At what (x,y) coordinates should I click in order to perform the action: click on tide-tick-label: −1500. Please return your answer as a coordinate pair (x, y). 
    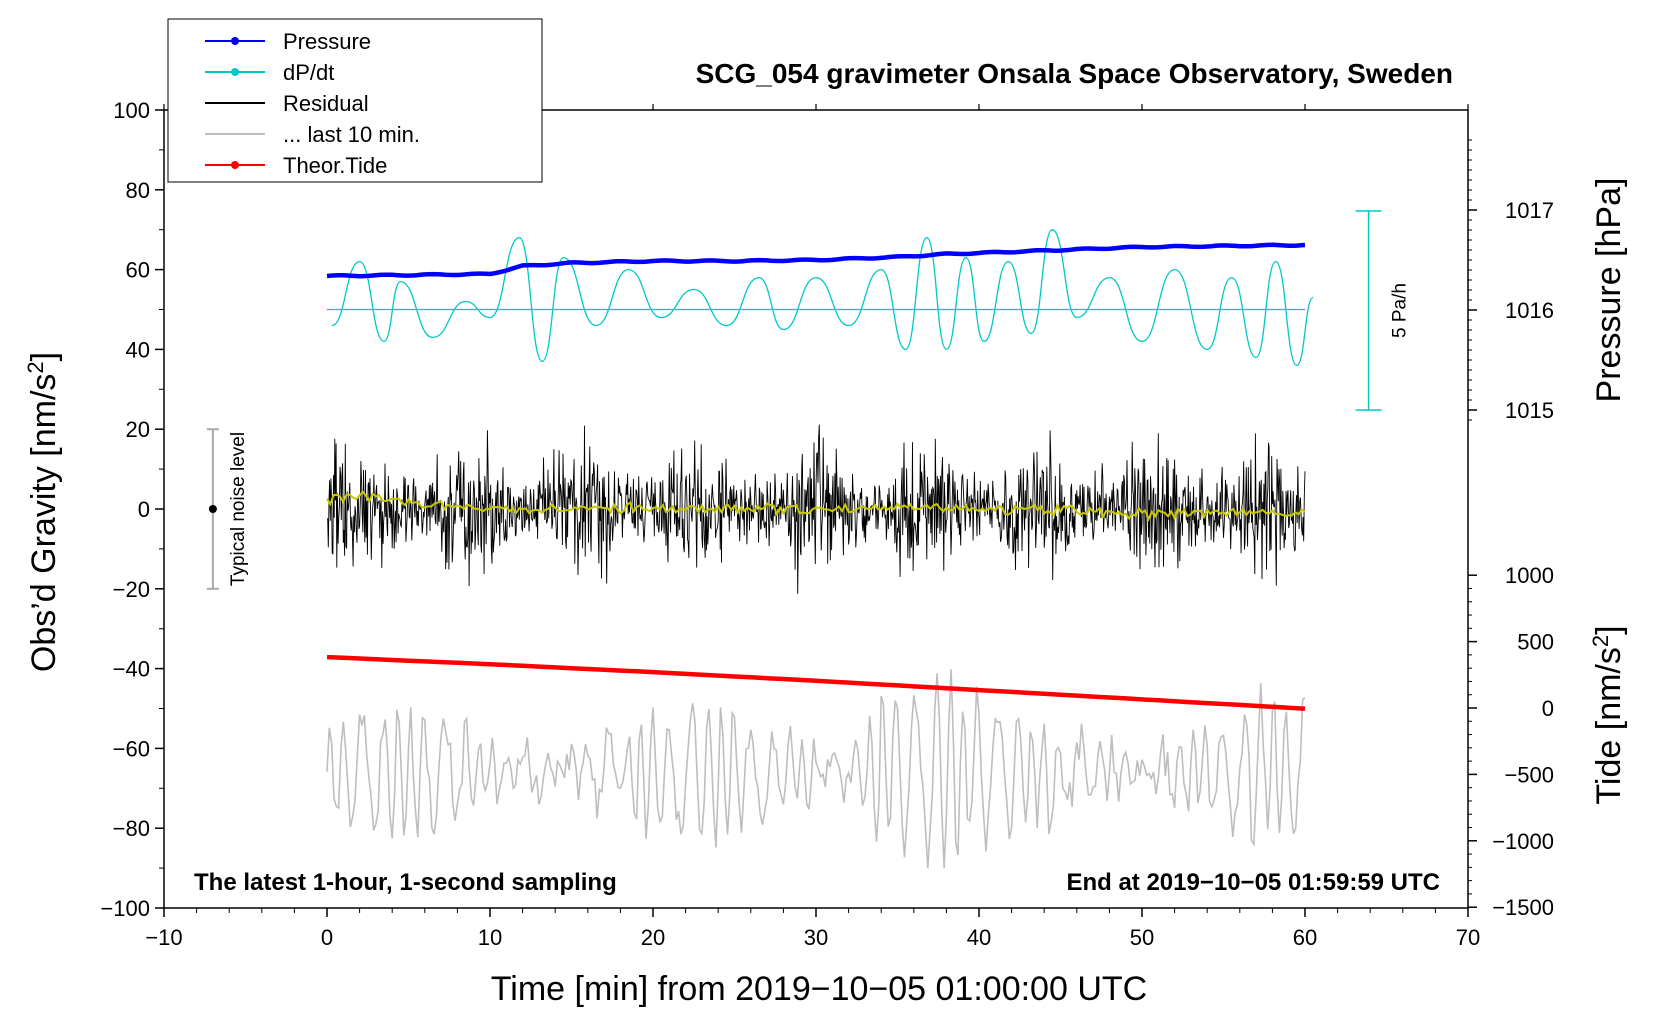
    Looking at the image, I should click on (1523, 907).